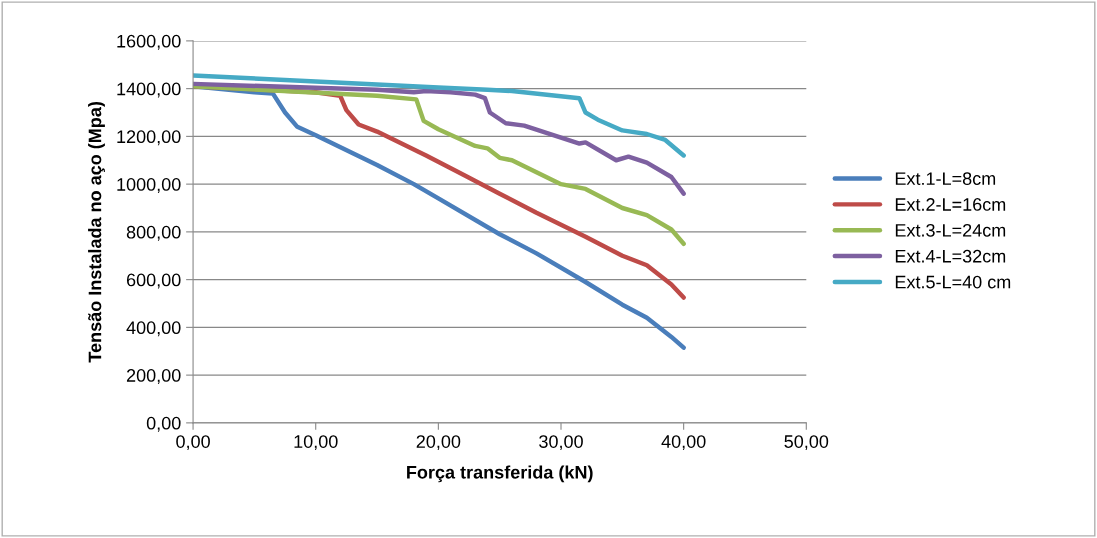 This screenshot has height=538, width=1097. I want to click on y-tick-label: 0,00, so click(163, 424).